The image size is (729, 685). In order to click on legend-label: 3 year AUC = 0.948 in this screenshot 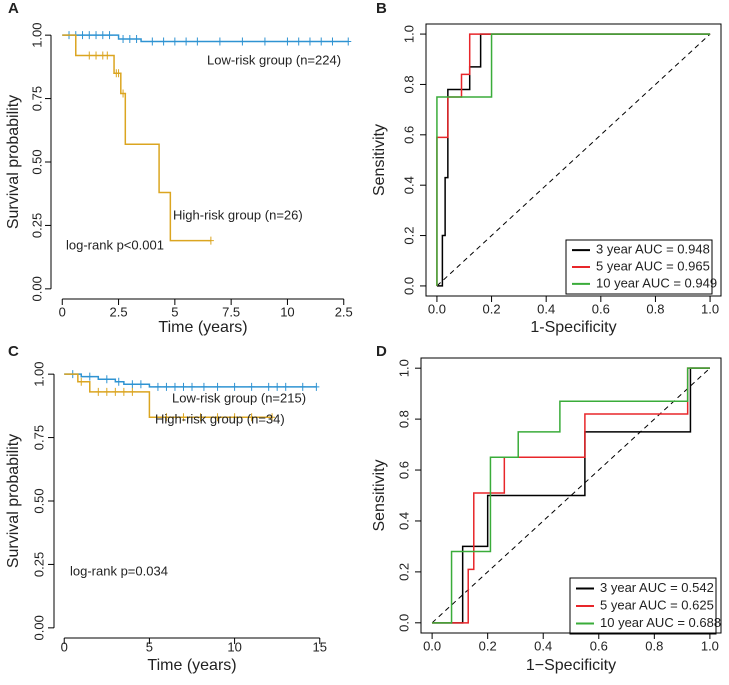, I will do `click(653, 249)`.